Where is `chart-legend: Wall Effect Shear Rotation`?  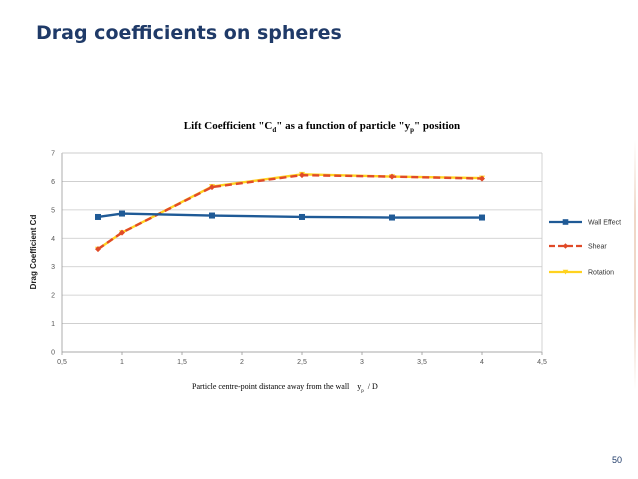 chart-legend: Wall Effect Shear Rotation is located at coordinates (585, 248).